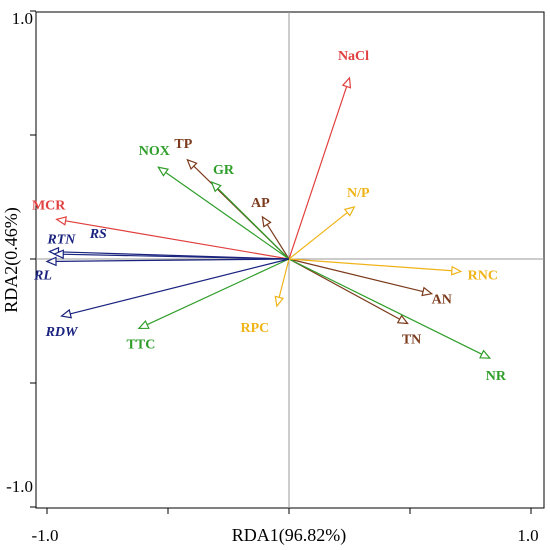 The image size is (550, 550). Describe the element at coordinates (442, 300) in the screenshot. I see `vector-label-an: AN` at that location.